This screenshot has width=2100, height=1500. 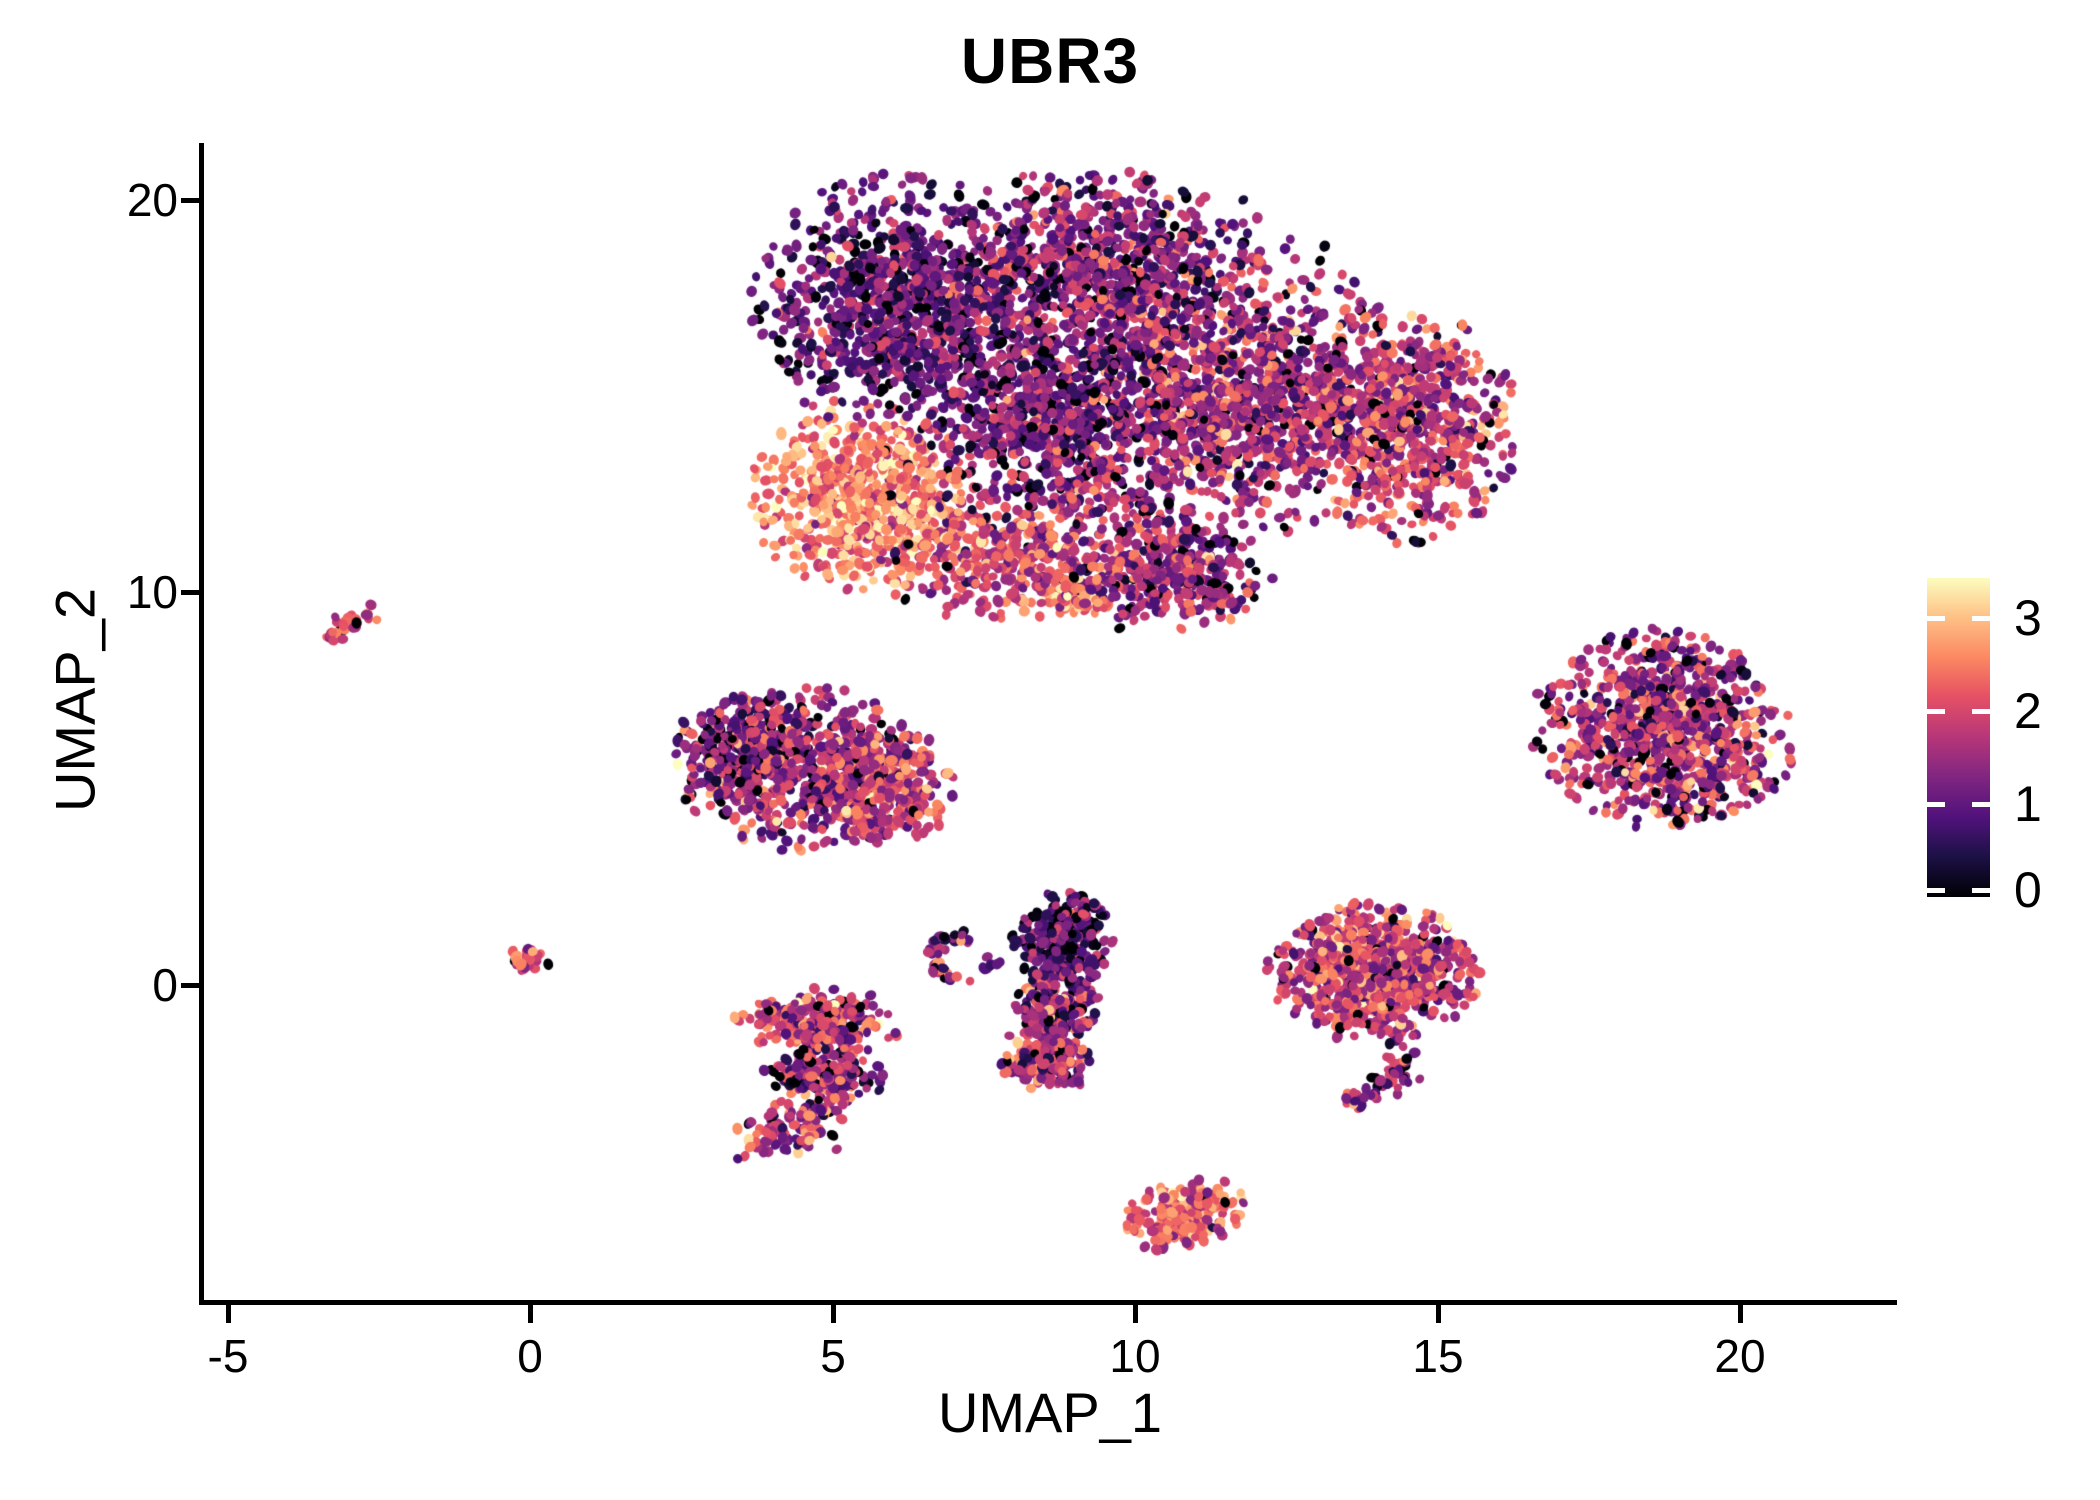 I want to click on x-axis-line, so click(x=1048, y=1302).